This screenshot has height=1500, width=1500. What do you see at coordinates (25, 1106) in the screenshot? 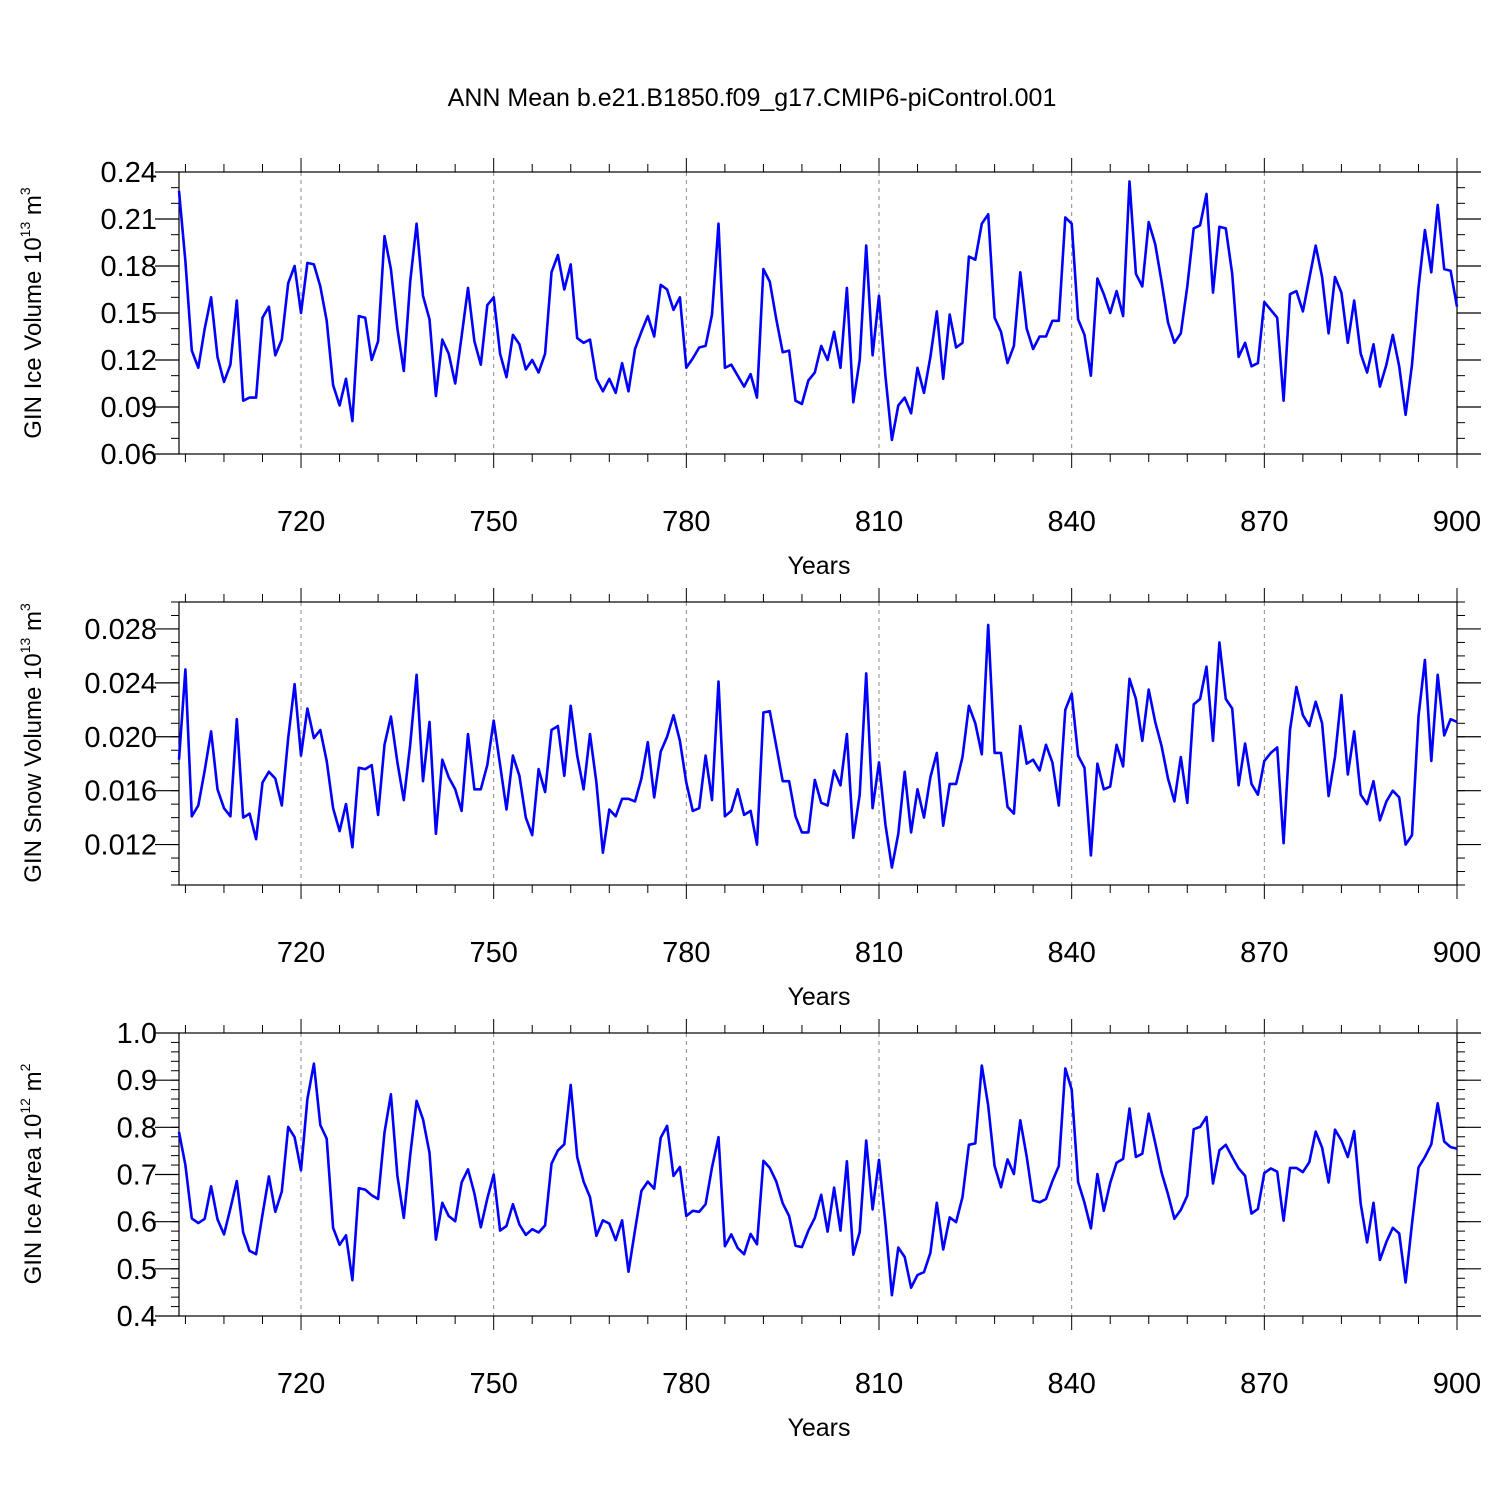
I see `y-axis-label-exponent: 12` at bounding box center [25, 1106].